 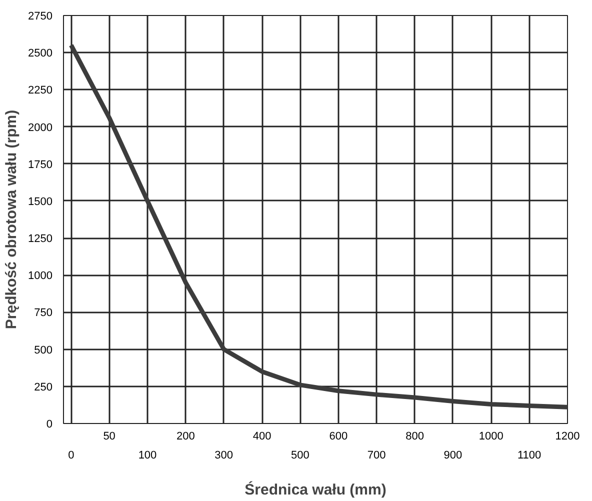 I want to click on x-tick-label: 50, so click(x=109, y=436).